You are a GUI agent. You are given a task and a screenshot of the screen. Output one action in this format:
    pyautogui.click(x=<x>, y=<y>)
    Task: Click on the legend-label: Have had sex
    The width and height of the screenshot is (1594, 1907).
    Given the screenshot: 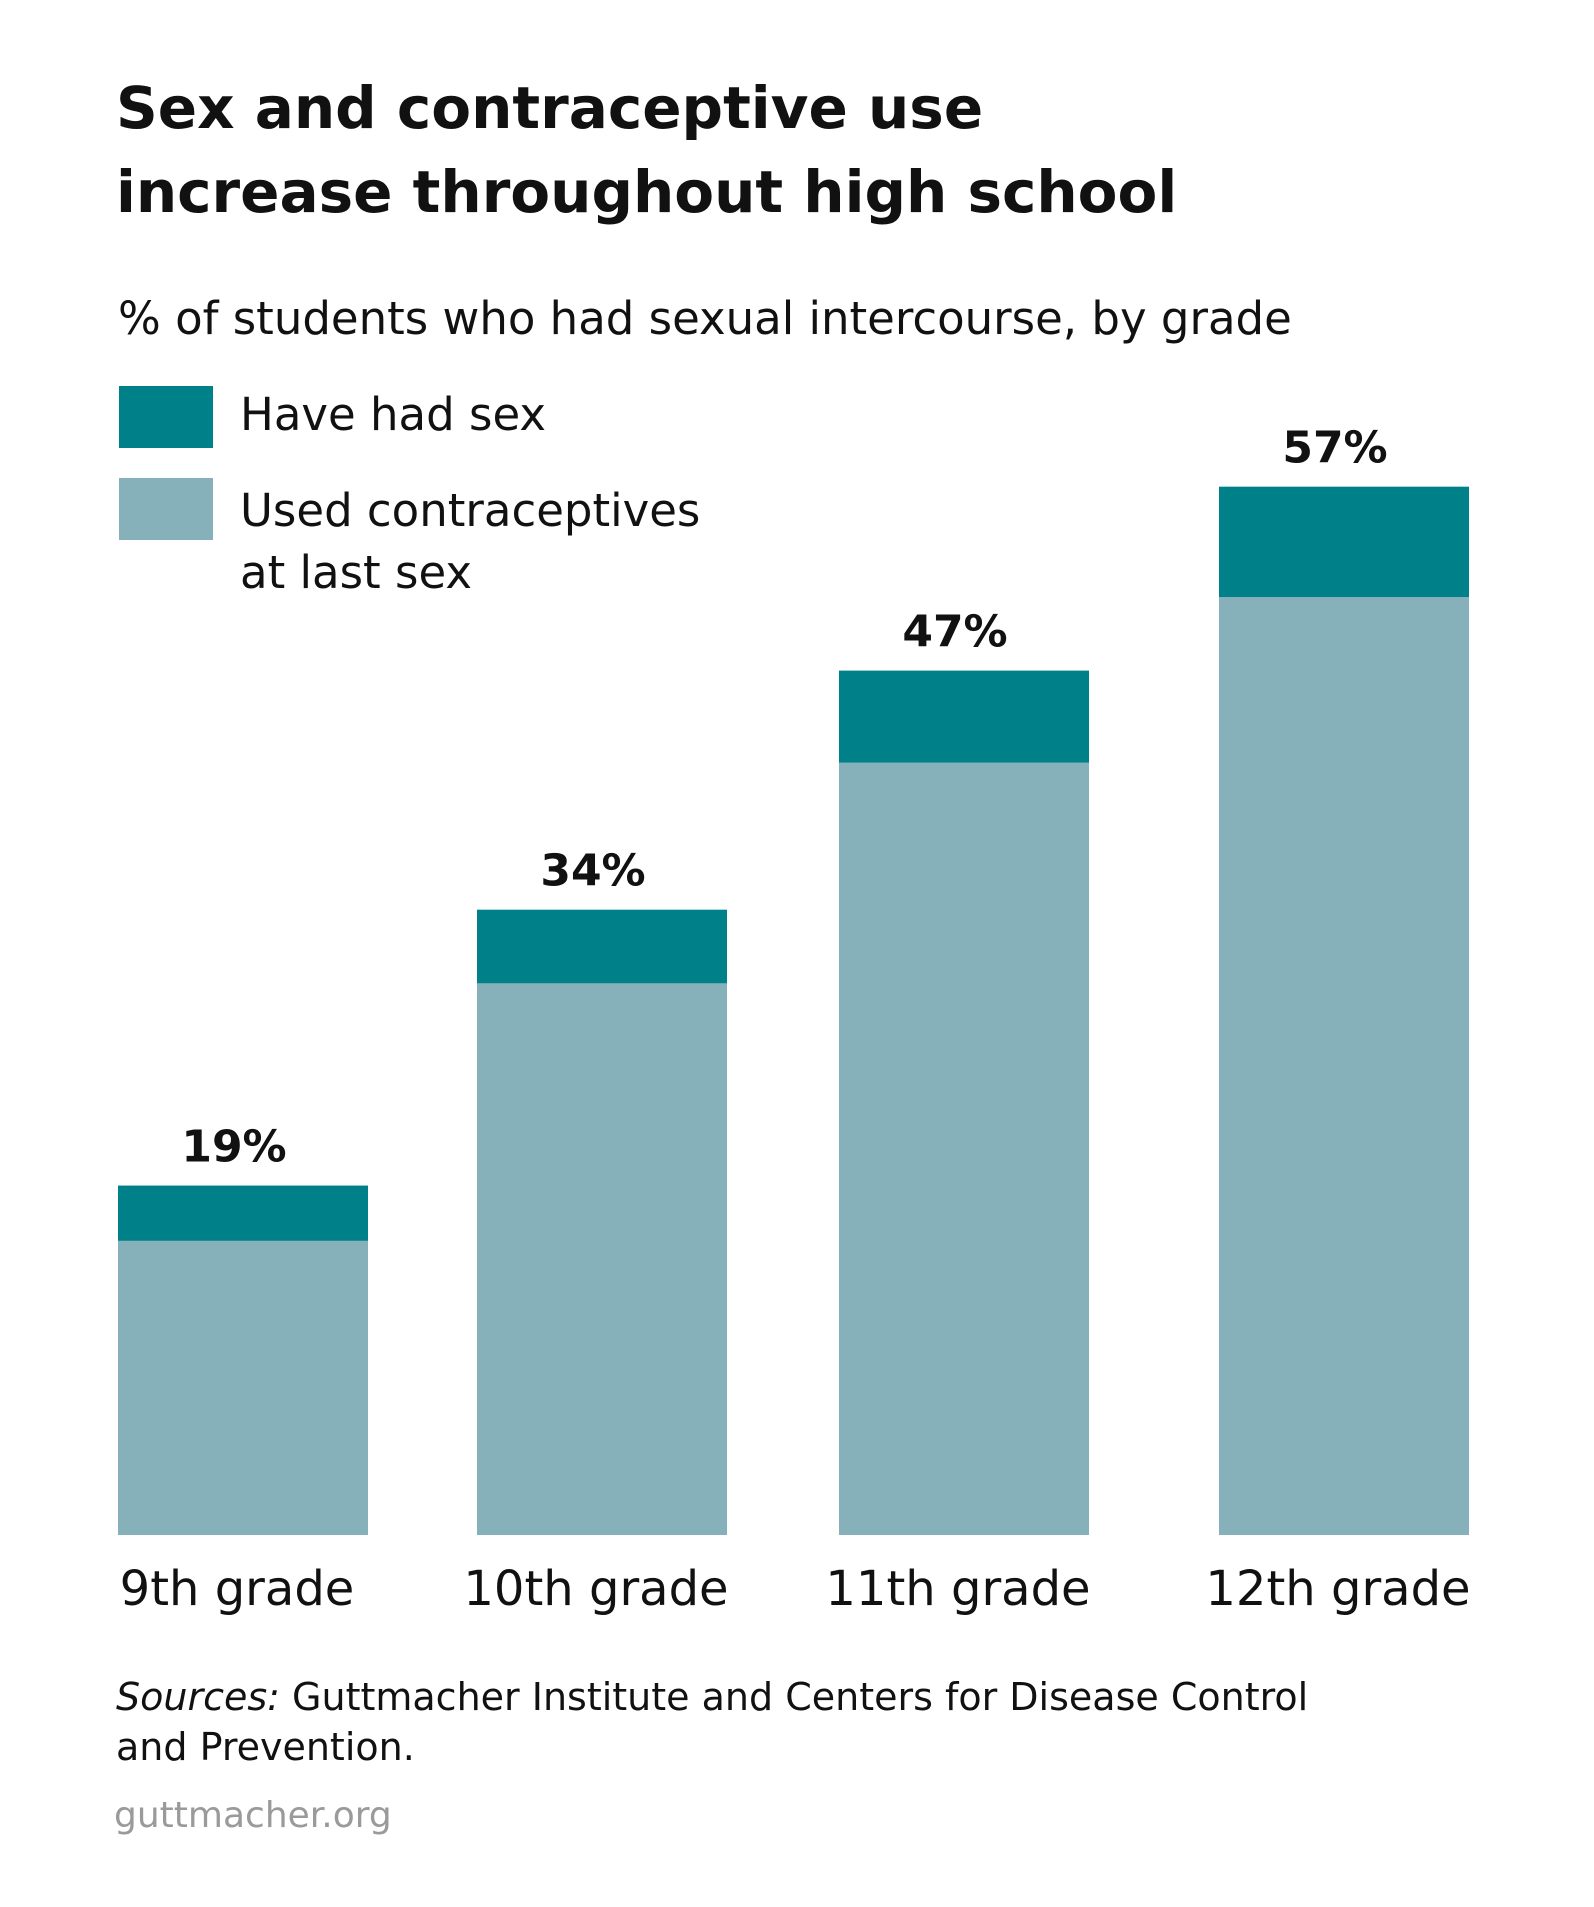 What is the action you would take?
    pyautogui.click(x=393, y=414)
    